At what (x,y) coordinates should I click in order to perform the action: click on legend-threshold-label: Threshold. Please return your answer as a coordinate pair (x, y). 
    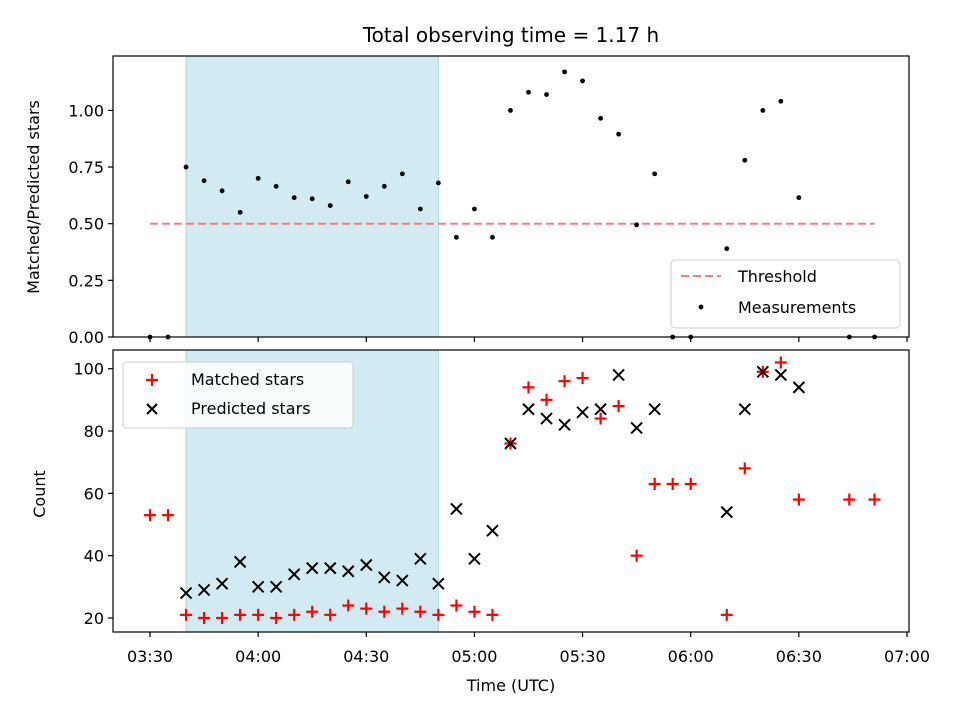
    Looking at the image, I should click on (777, 276).